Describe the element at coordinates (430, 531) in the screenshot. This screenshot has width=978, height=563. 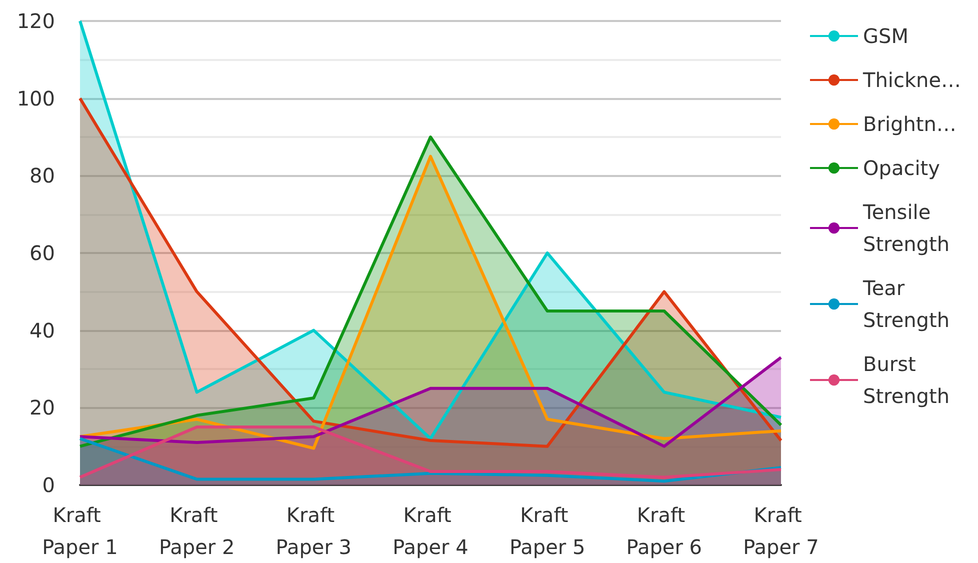
I see `x-tick-label: Kraft Paper 4` at that location.